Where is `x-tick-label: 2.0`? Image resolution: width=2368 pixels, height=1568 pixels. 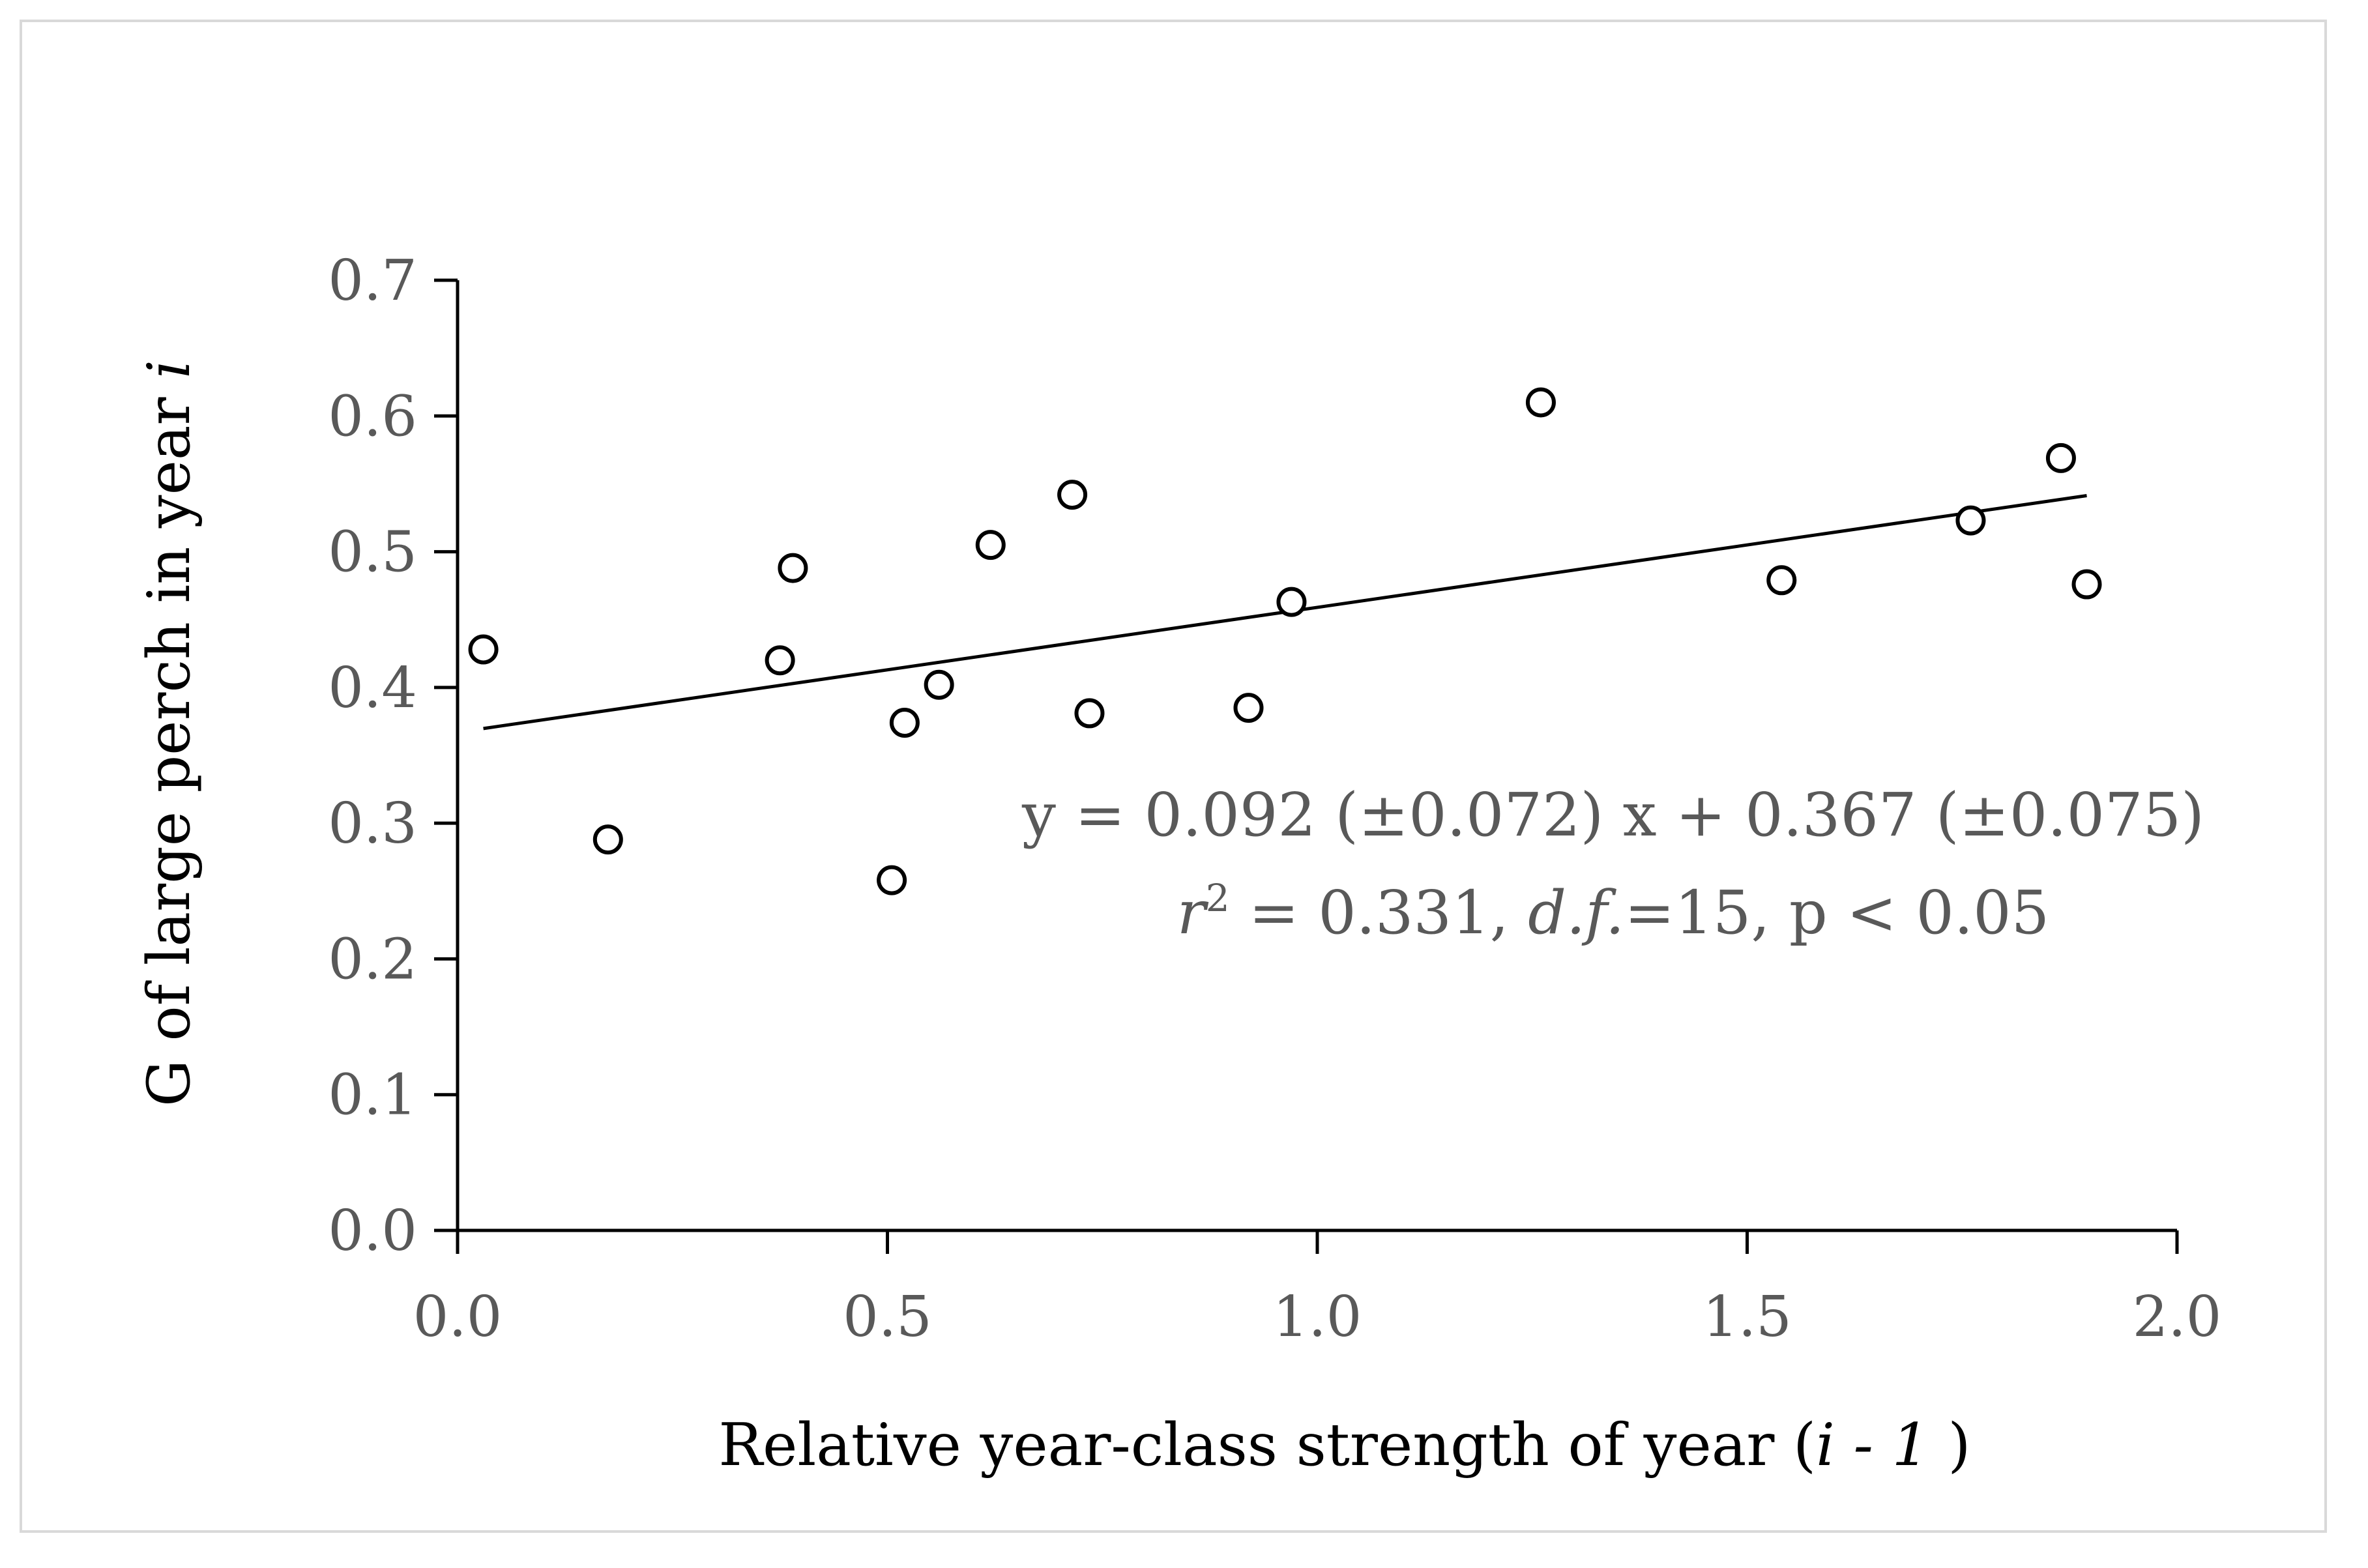
x-tick-label: 2.0 is located at coordinates (2177, 1317).